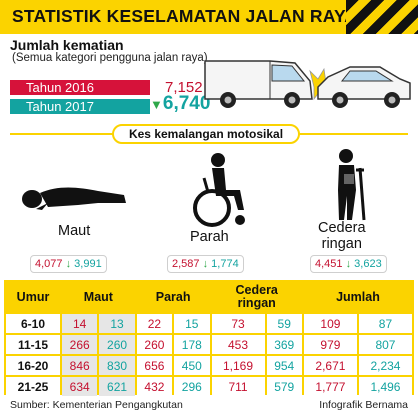 The width and height of the screenshot is (418, 416). What do you see at coordinates (67, 45) in the screenshot?
I see `deaths-title: Jumlah kematian` at bounding box center [67, 45].